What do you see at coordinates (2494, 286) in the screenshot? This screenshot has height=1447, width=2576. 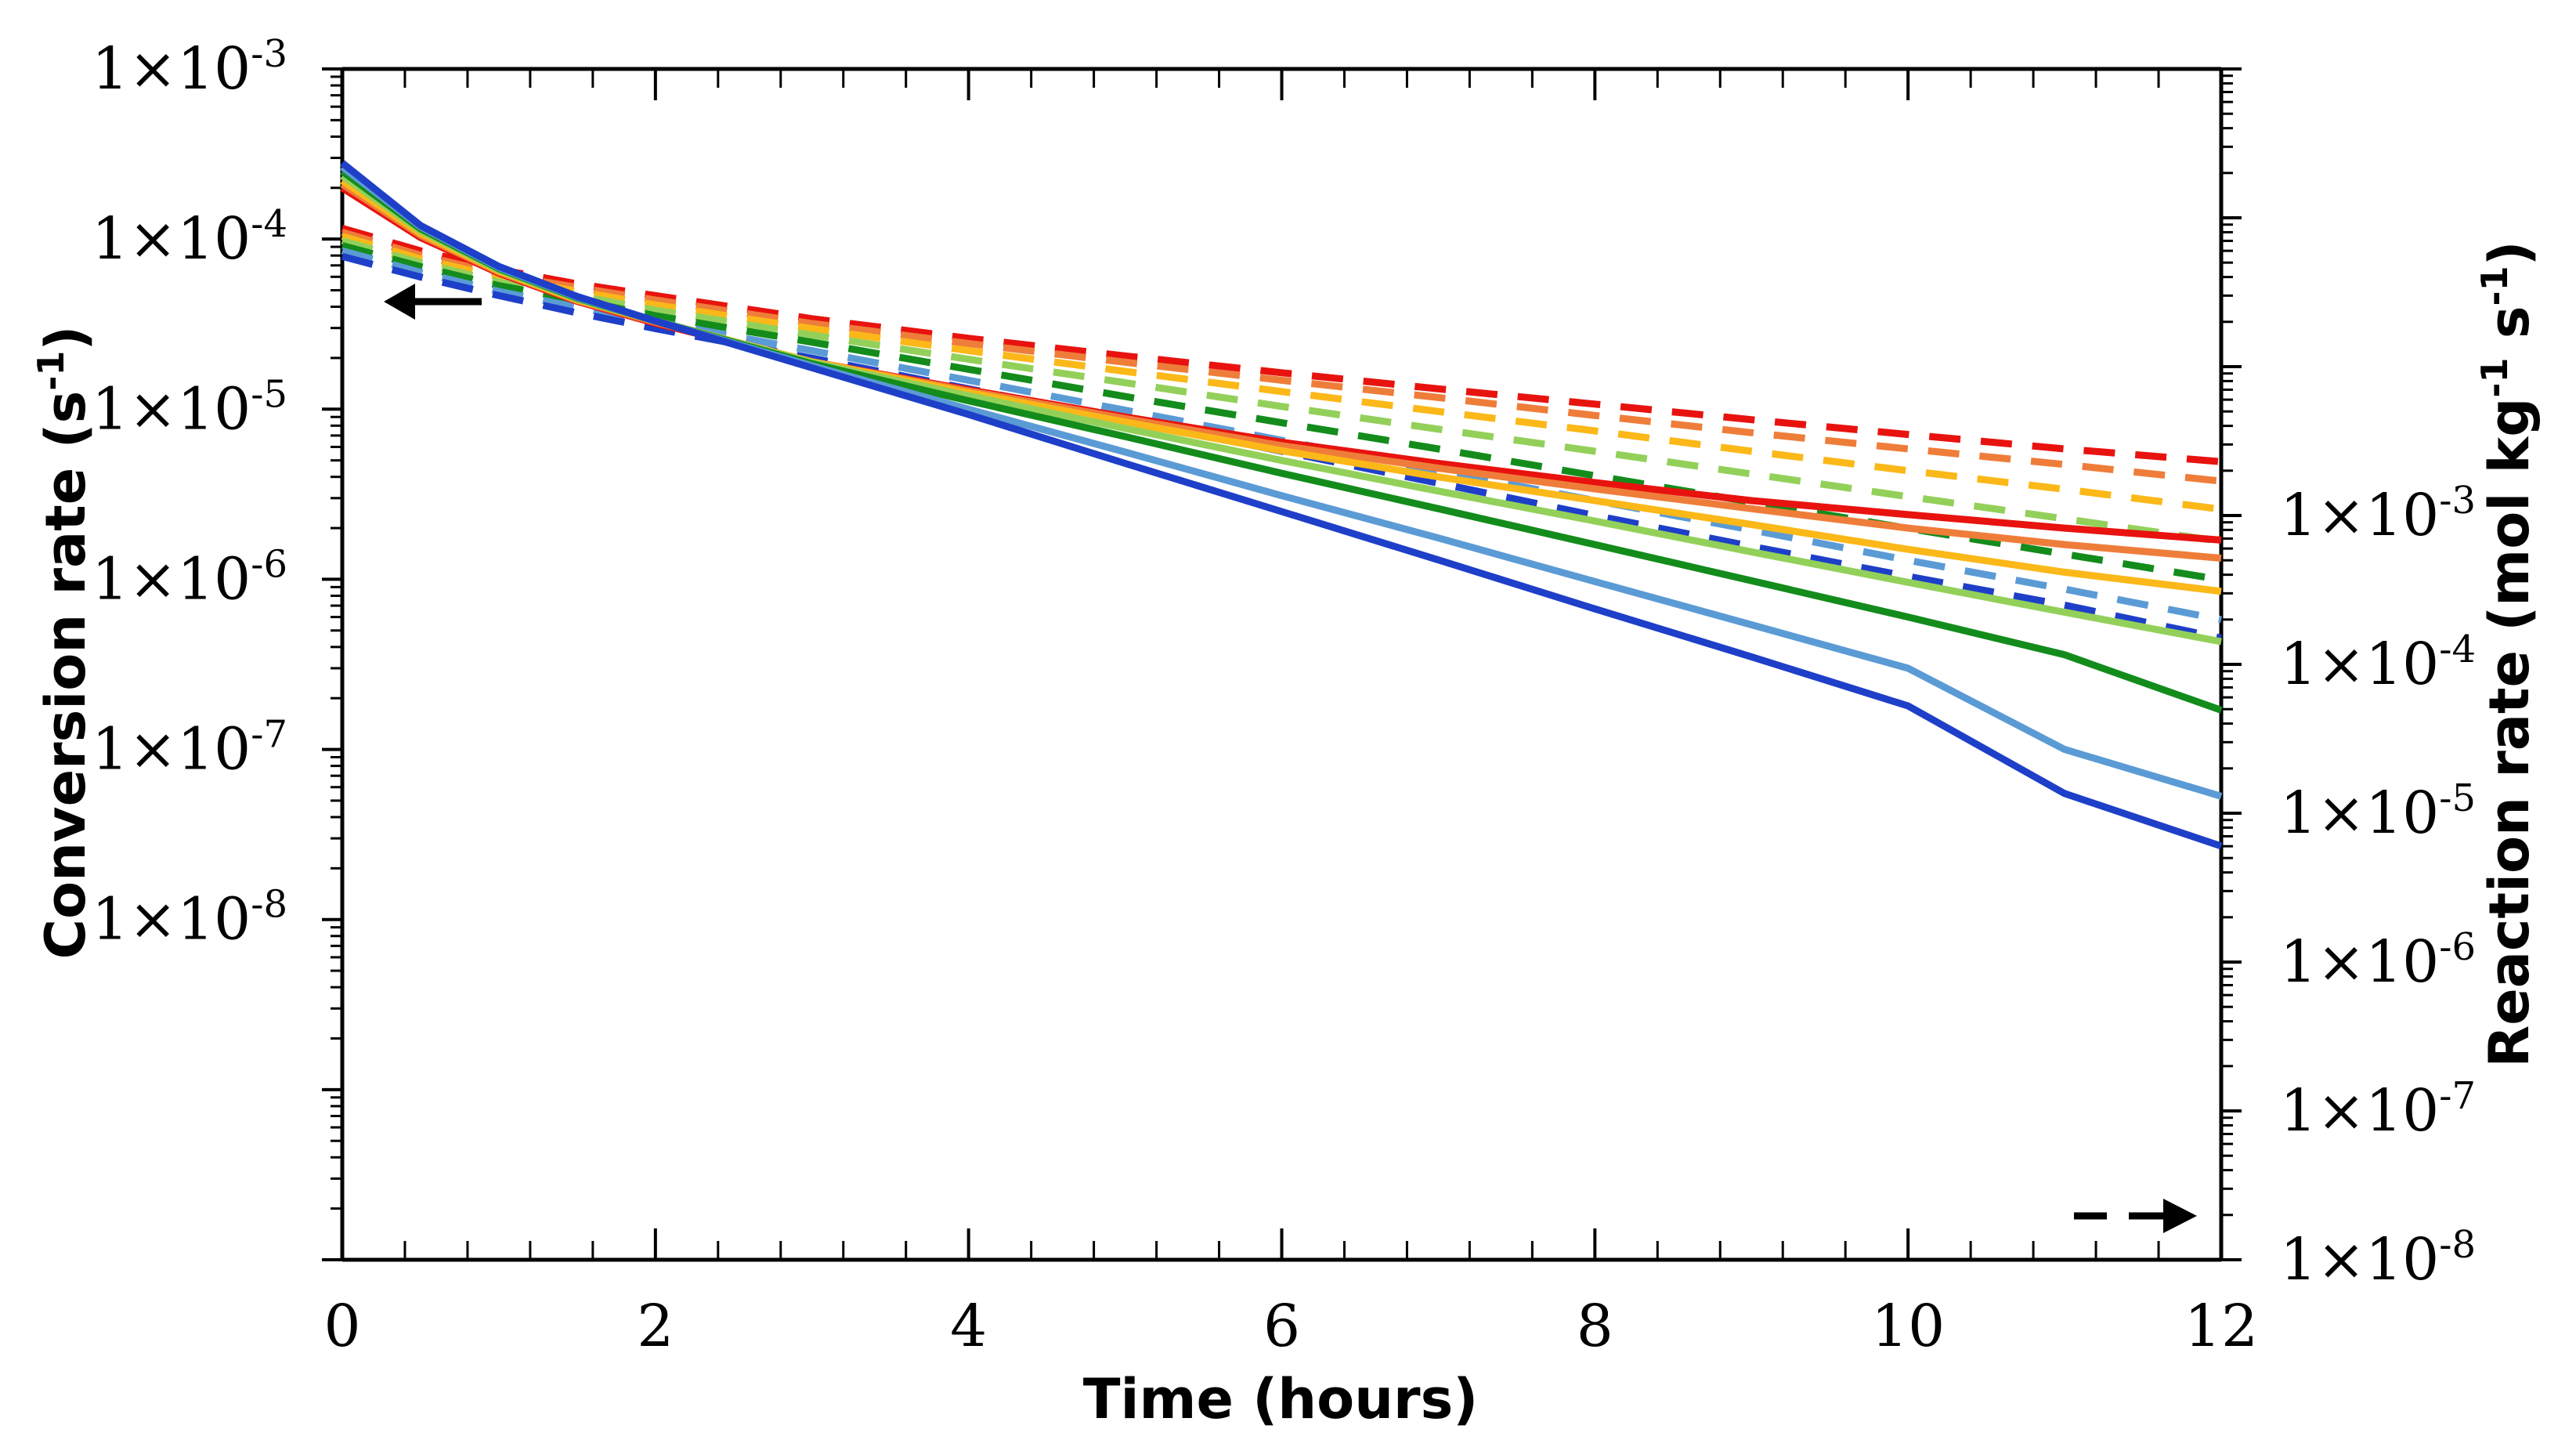 I see `y-axis-right-title-sup2: -1` at bounding box center [2494, 286].